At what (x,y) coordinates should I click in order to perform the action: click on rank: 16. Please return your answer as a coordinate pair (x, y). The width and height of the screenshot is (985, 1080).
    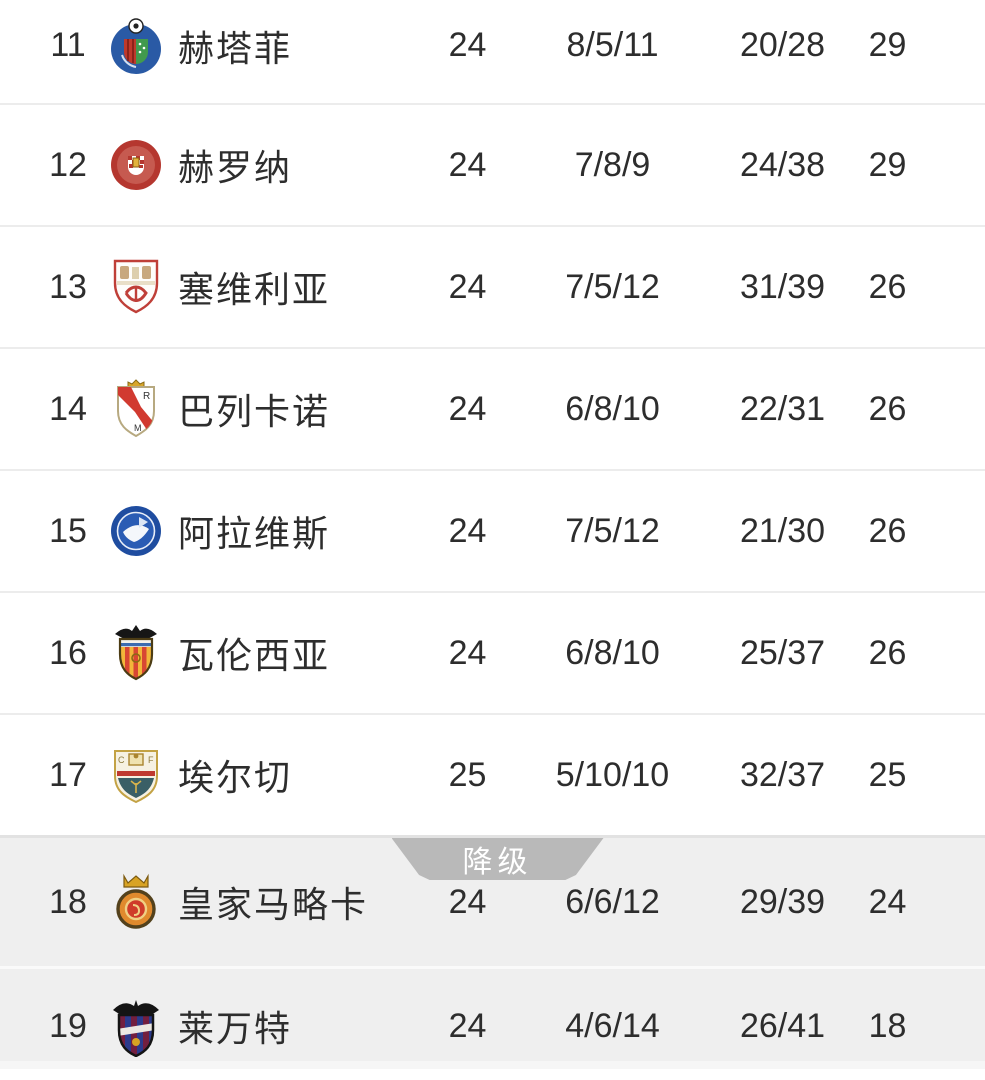
    Looking at the image, I should click on (68, 652).